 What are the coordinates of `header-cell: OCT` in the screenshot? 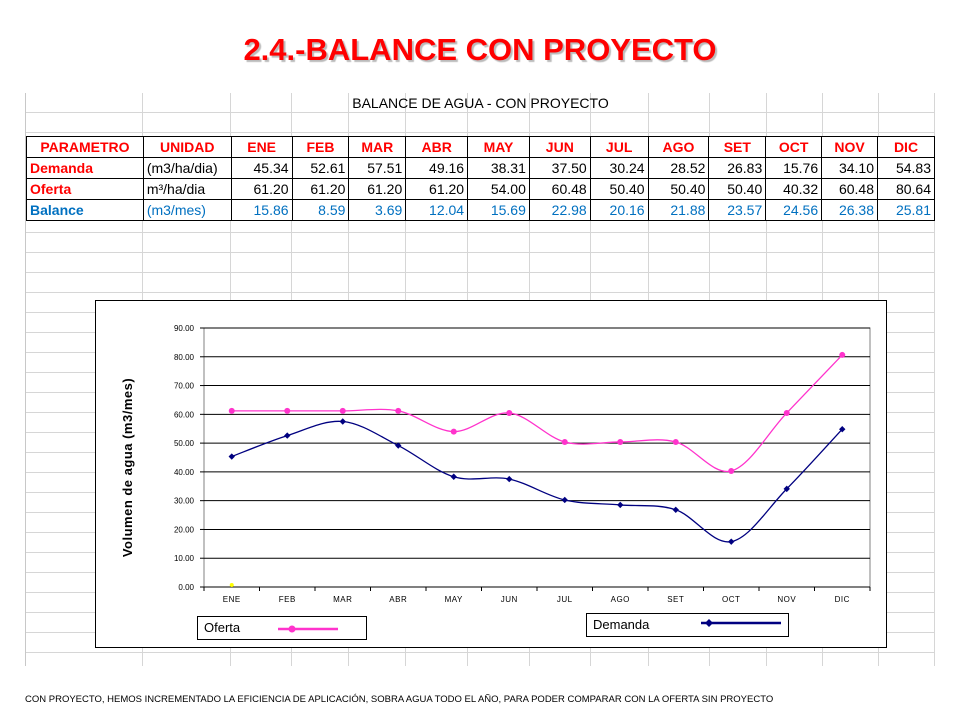 It's located at (794, 147).